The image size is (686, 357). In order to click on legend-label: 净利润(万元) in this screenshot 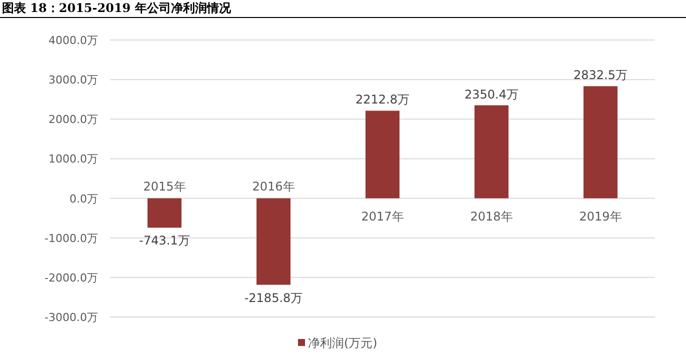, I will do `click(343, 343)`.